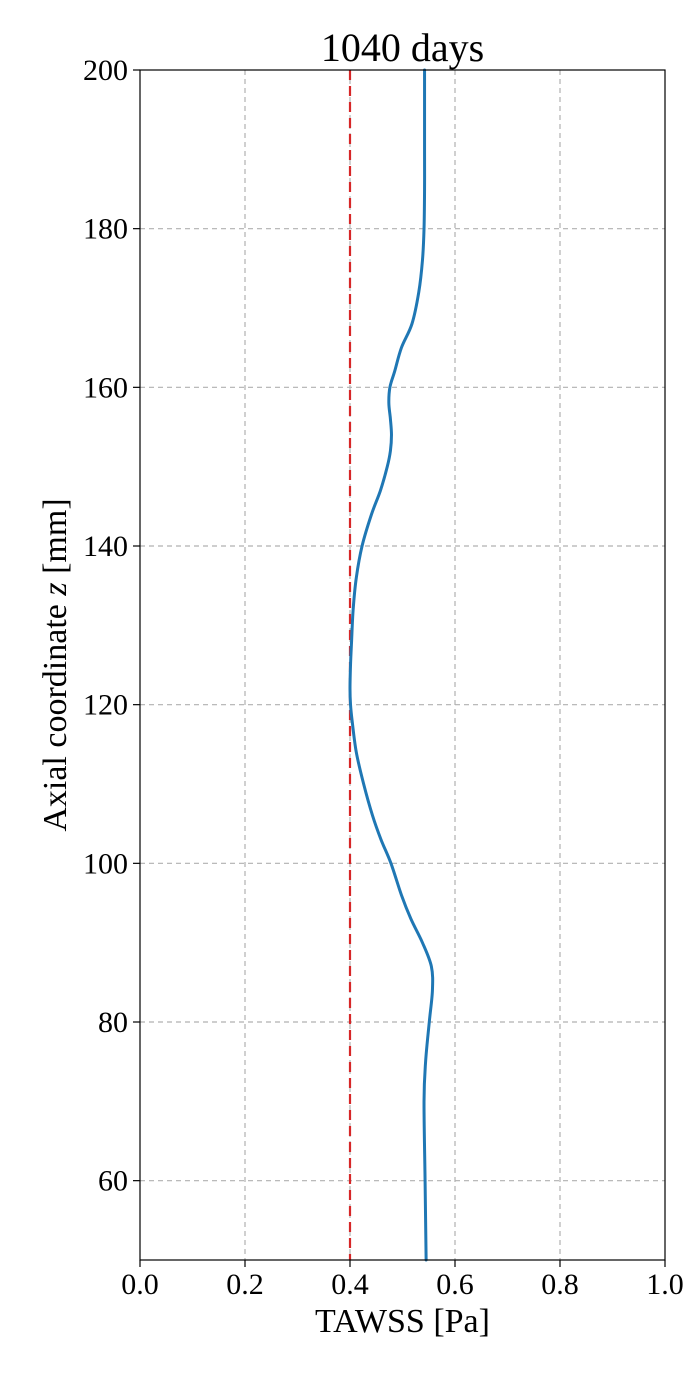  Describe the element at coordinates (455, 1284) in the screenshot. I see `x-tick-label: 0.6` at that location.